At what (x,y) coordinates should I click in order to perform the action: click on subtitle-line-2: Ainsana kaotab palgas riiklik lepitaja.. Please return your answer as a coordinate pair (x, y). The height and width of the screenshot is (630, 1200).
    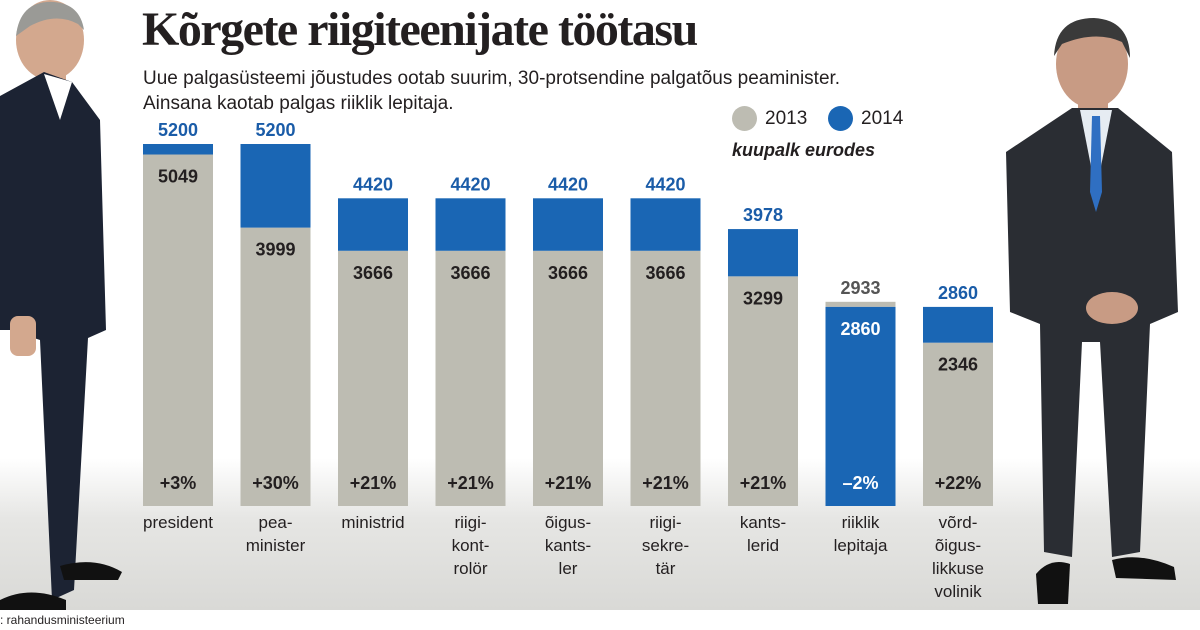
    Looking at the image, I should click on (298, 103).